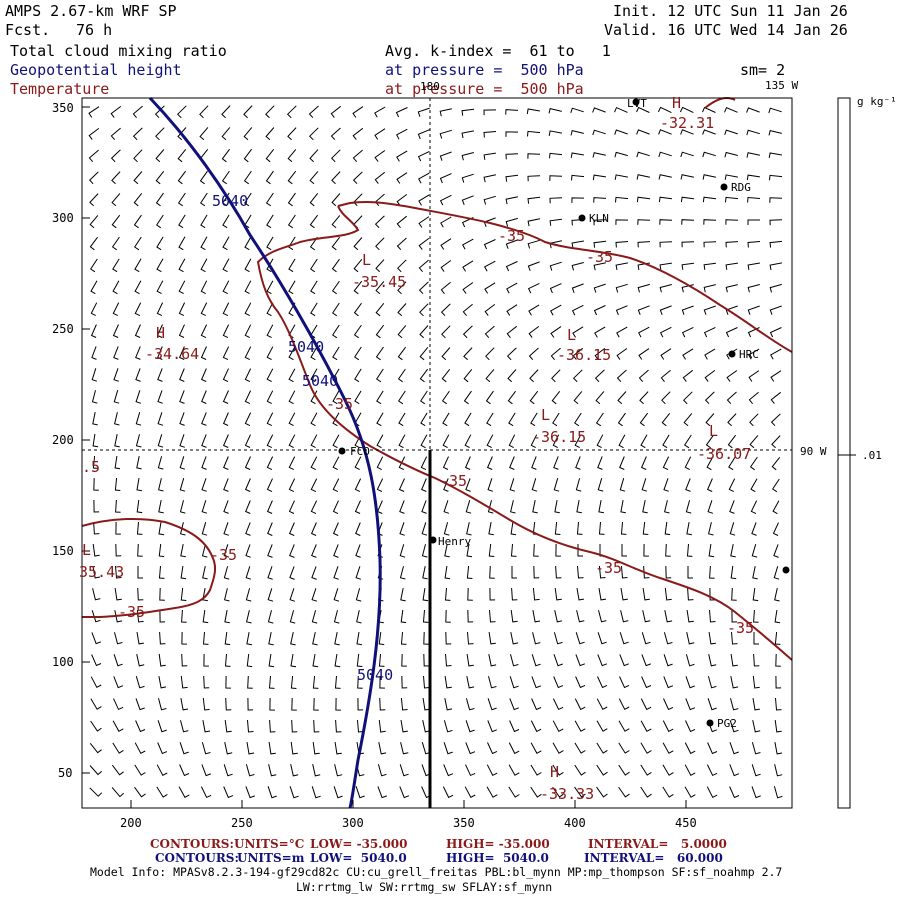 The height and width of the screenshot is (900, 900). What do you see at coordinates (724, 187) in the screenshot?
I see `station-dot-rdg` at bounding box center [724, 187].